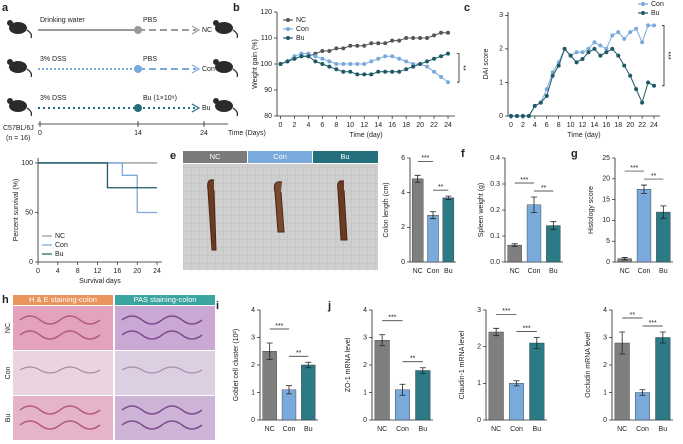 The image size is (683, 444). I want to click on mouse-icon, so click(19, 29).